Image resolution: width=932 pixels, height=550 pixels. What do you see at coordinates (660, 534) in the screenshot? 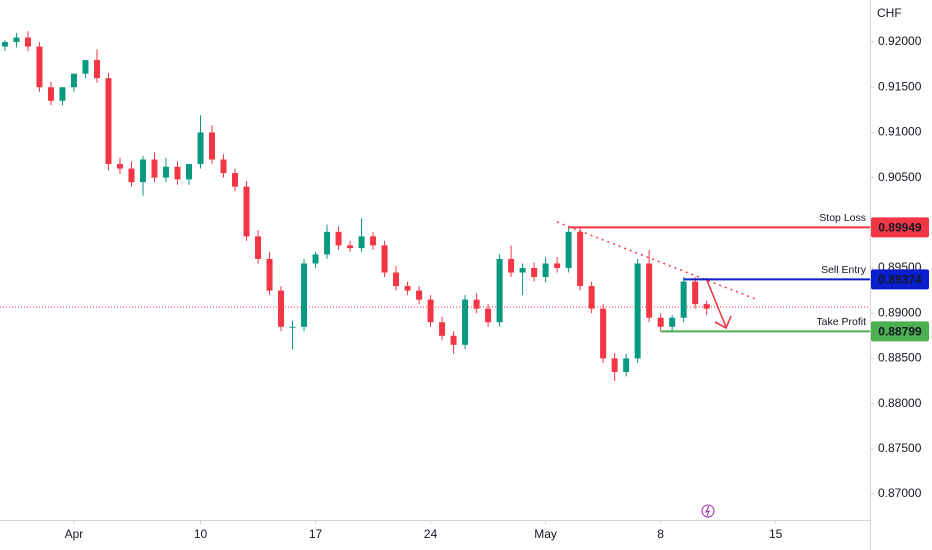
I see `x-tick-label: 8` at bounding box center [660, 534].